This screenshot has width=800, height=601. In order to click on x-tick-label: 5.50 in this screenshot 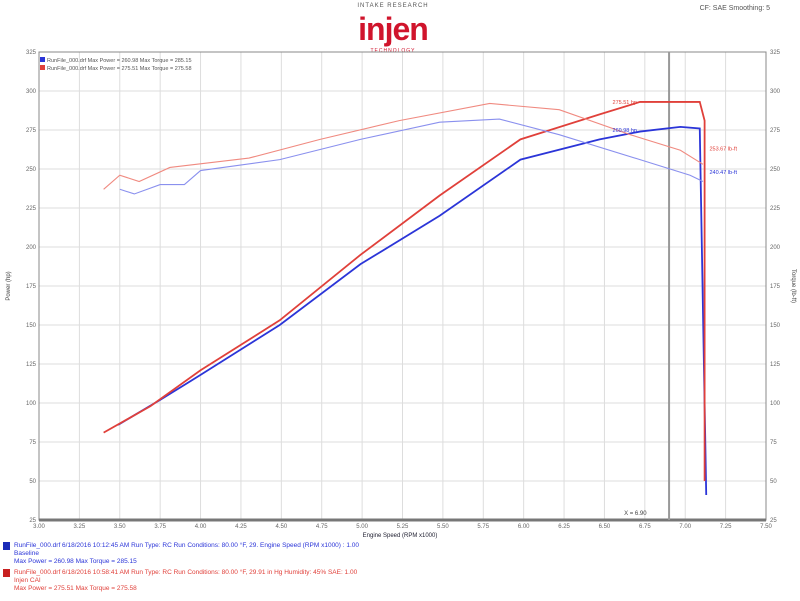, I will do `click(443, 527)`.